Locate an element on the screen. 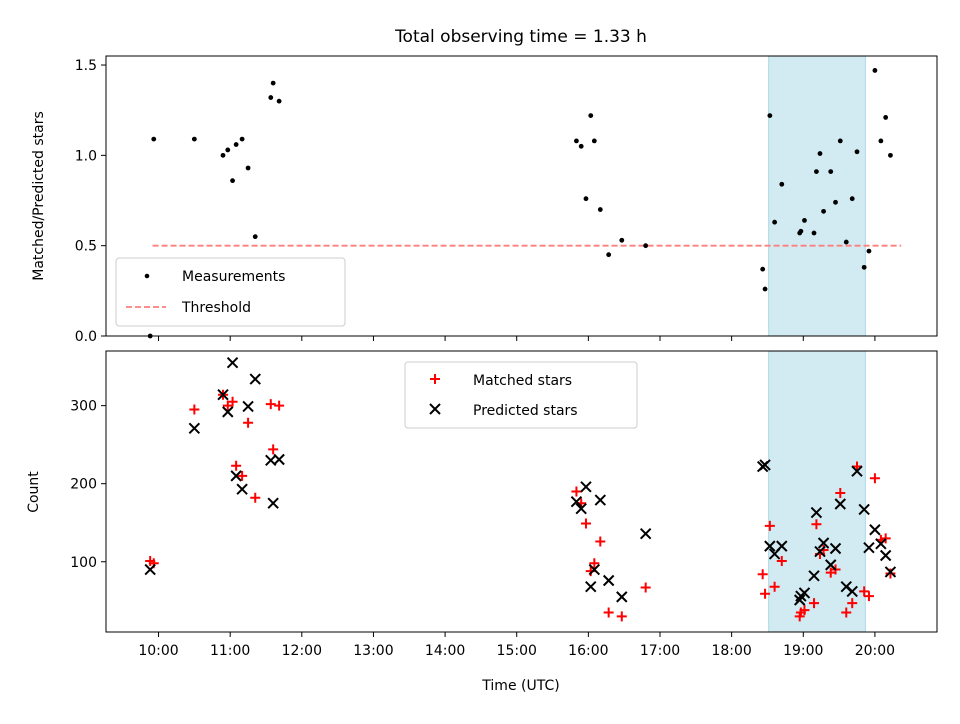  bottom-legend: Matched stars Predicted stars is located at coordinates (521, 395).